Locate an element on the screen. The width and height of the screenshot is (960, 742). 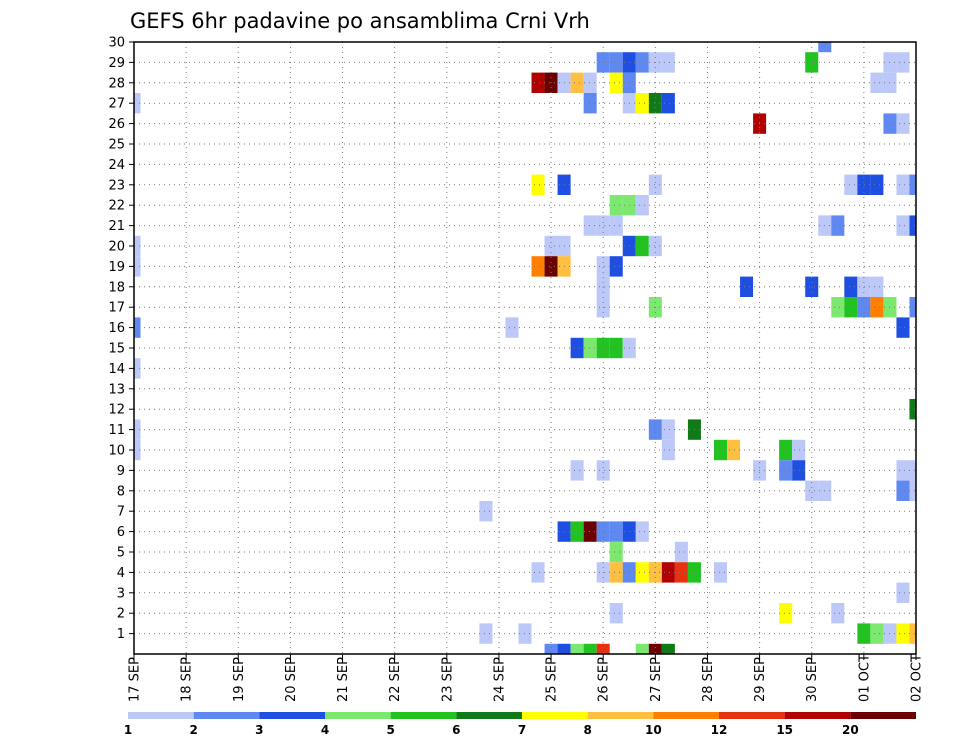
y-tick-label: 2 is located at coordinates (121, 614).